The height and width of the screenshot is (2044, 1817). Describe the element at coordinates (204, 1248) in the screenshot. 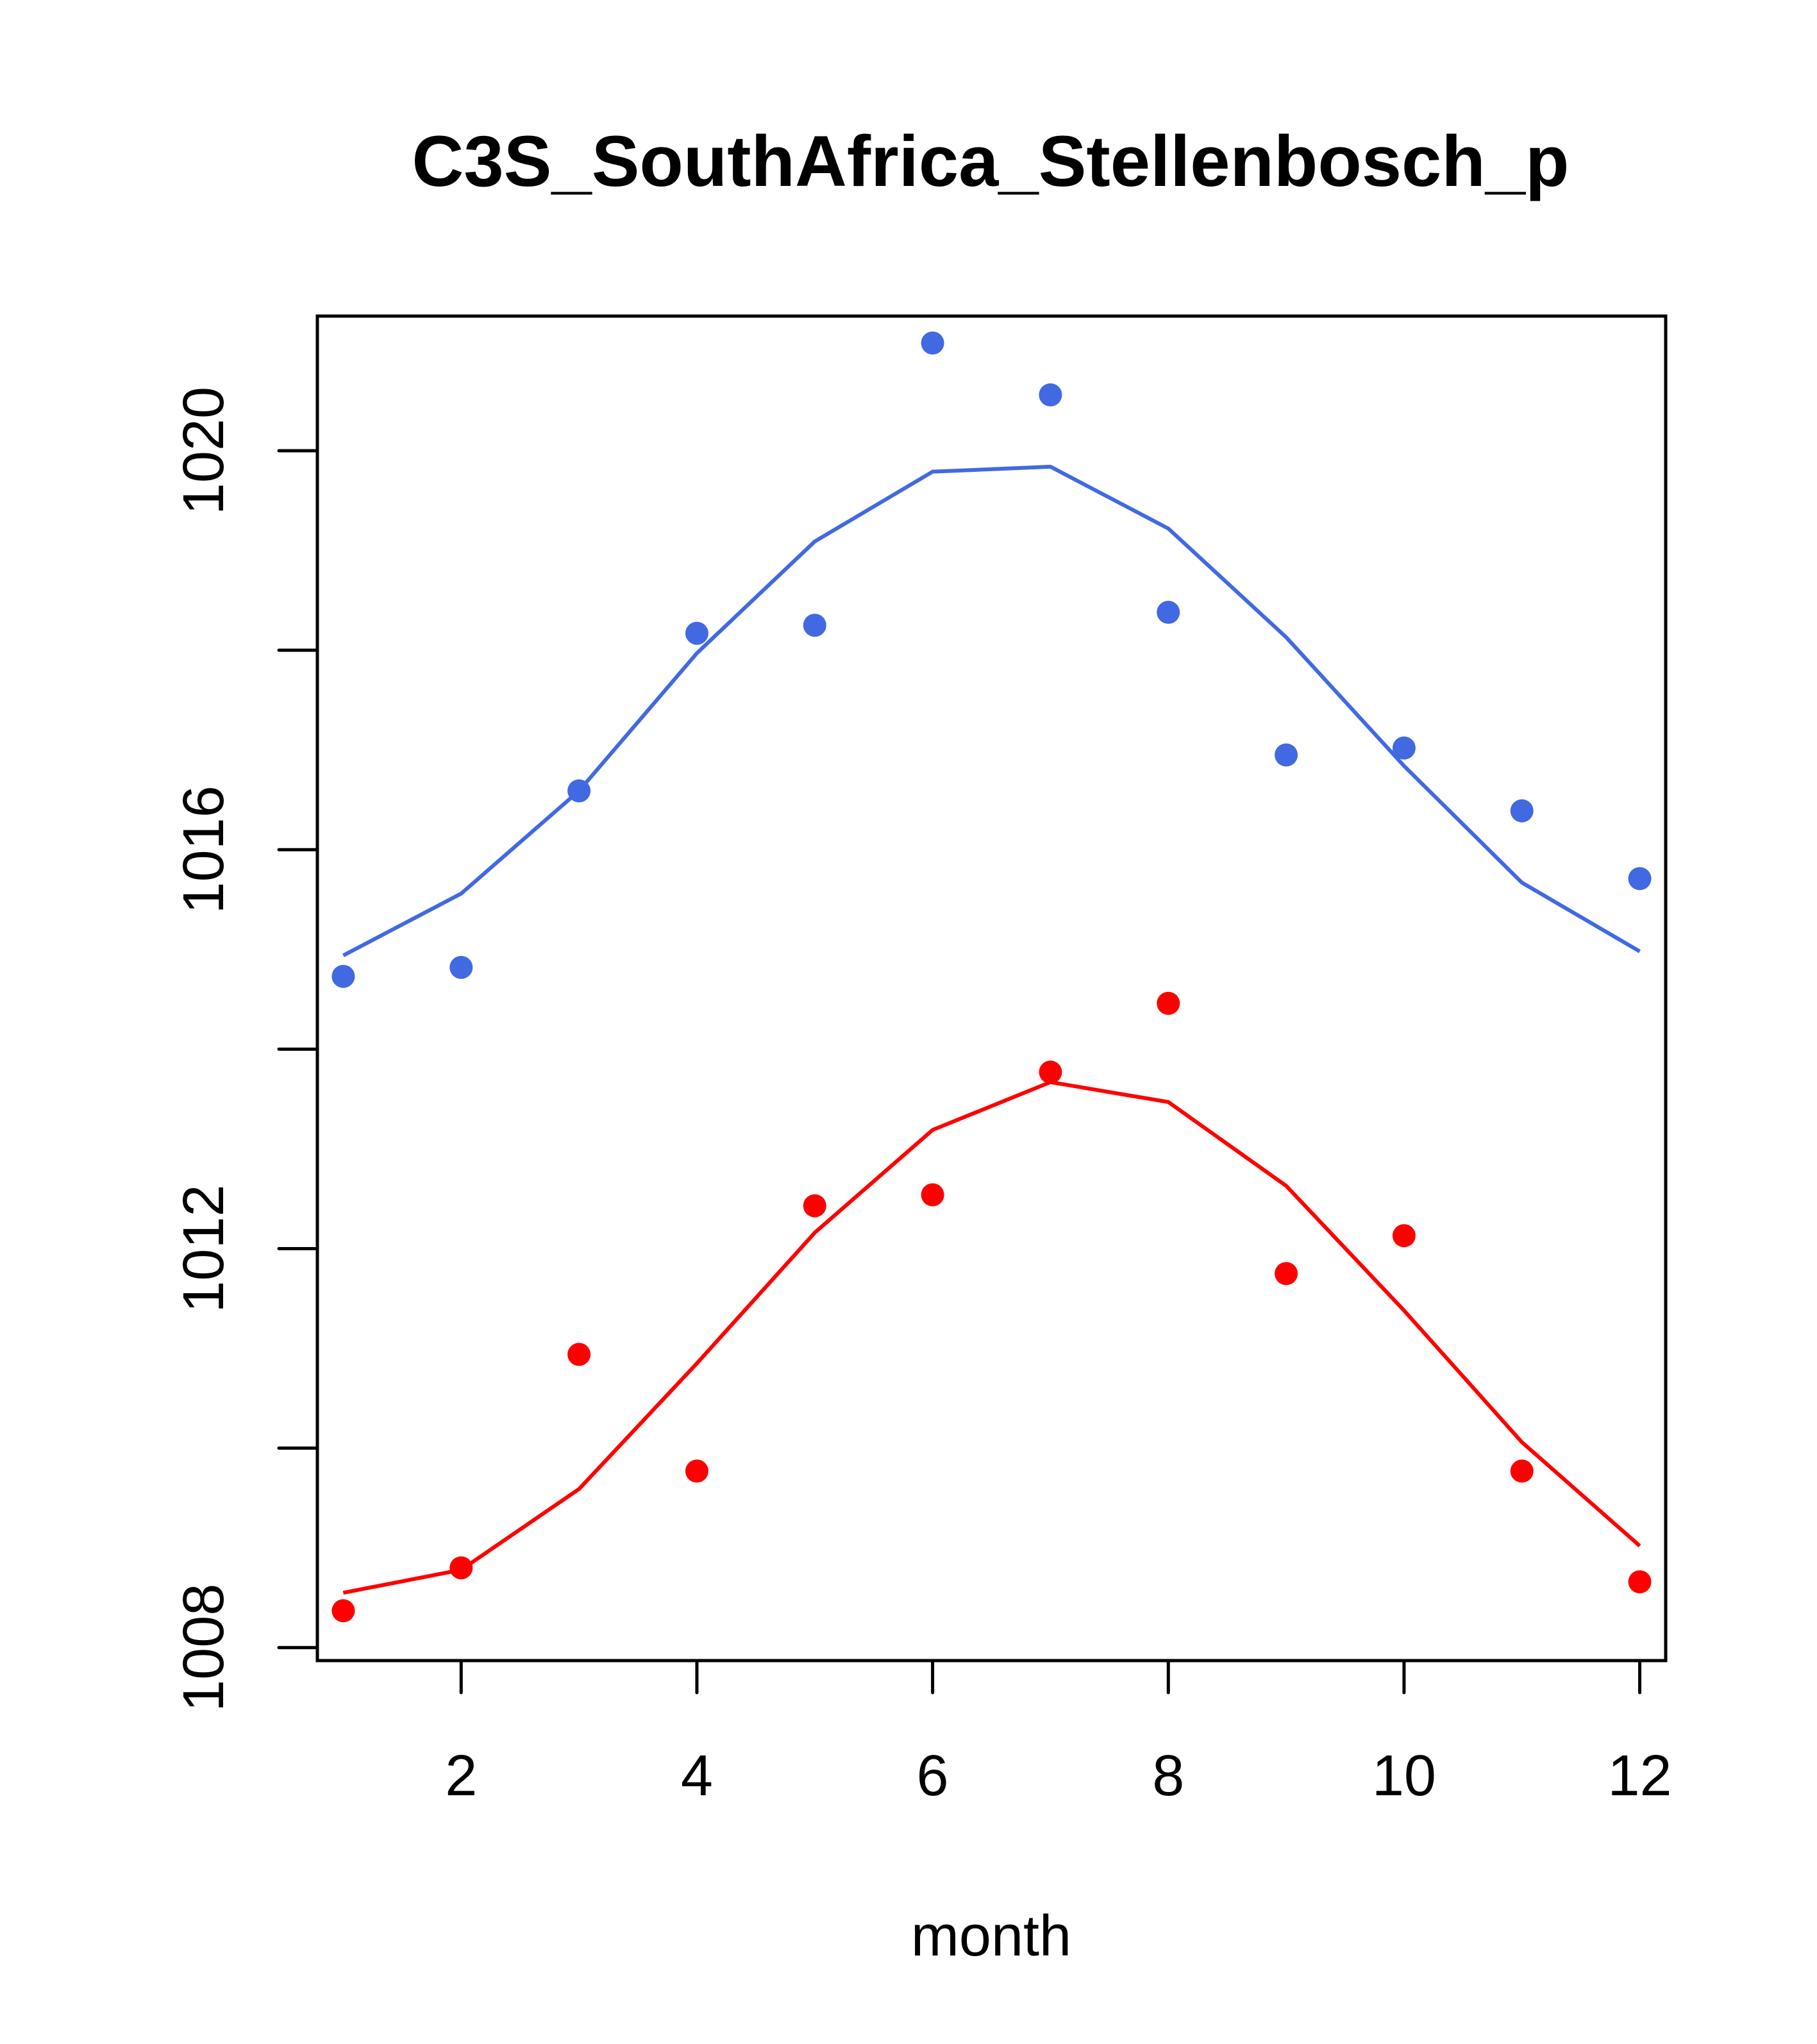

I see `y-tick-label: 1012` at that location.